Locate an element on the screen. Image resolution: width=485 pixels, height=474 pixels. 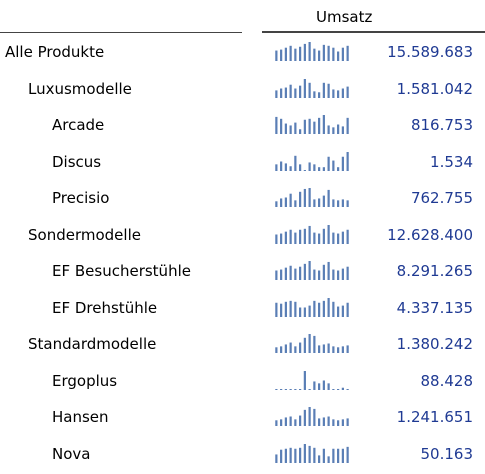
table-row: Discus 1.534 is located at coordinates (242, 163).